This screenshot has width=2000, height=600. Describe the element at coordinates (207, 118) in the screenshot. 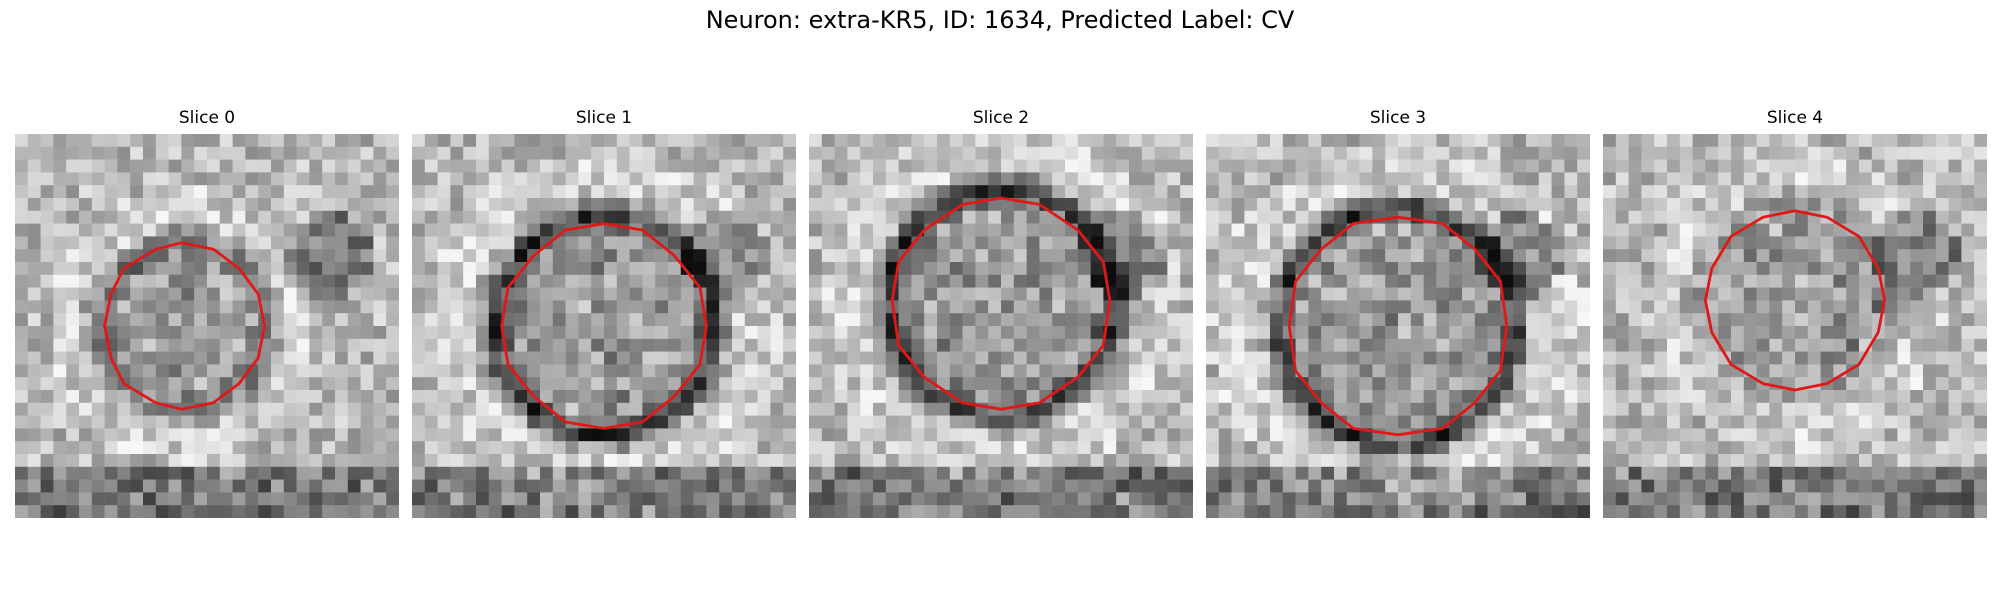

I see `slice-title-0: Slice 0` at that location.